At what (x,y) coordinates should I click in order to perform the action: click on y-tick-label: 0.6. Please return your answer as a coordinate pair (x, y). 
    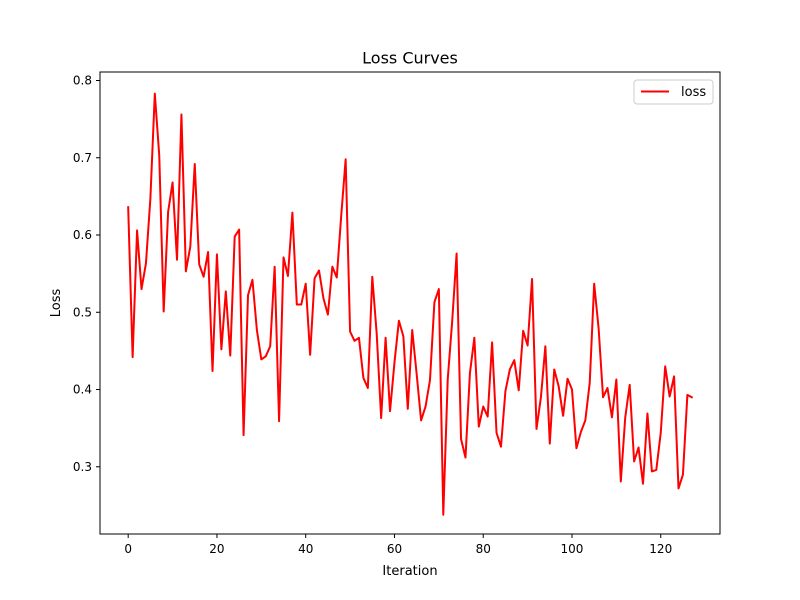
    Looking at the image, I should click on (82, 235).